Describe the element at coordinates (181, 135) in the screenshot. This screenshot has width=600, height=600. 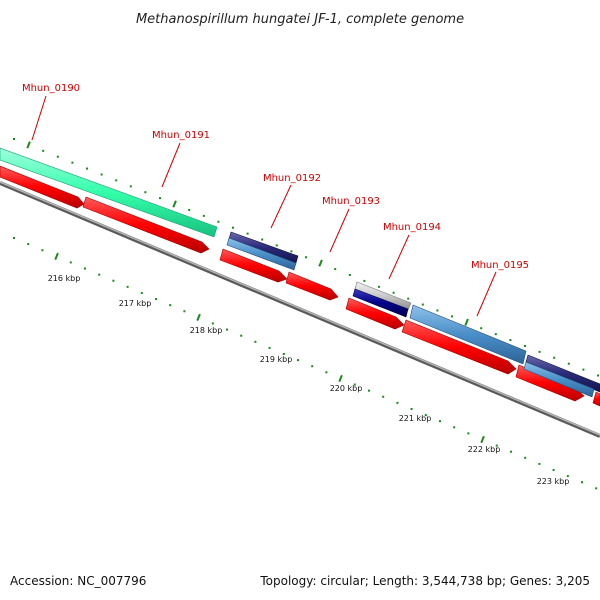
I see `gene-label: Mhun_0191` at that location.